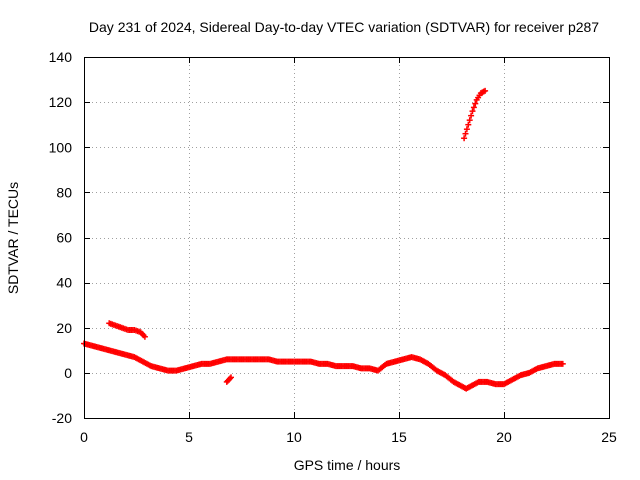 The image size is (640, 480). I want to click on y-tick-label: 120, so click(61, 102).